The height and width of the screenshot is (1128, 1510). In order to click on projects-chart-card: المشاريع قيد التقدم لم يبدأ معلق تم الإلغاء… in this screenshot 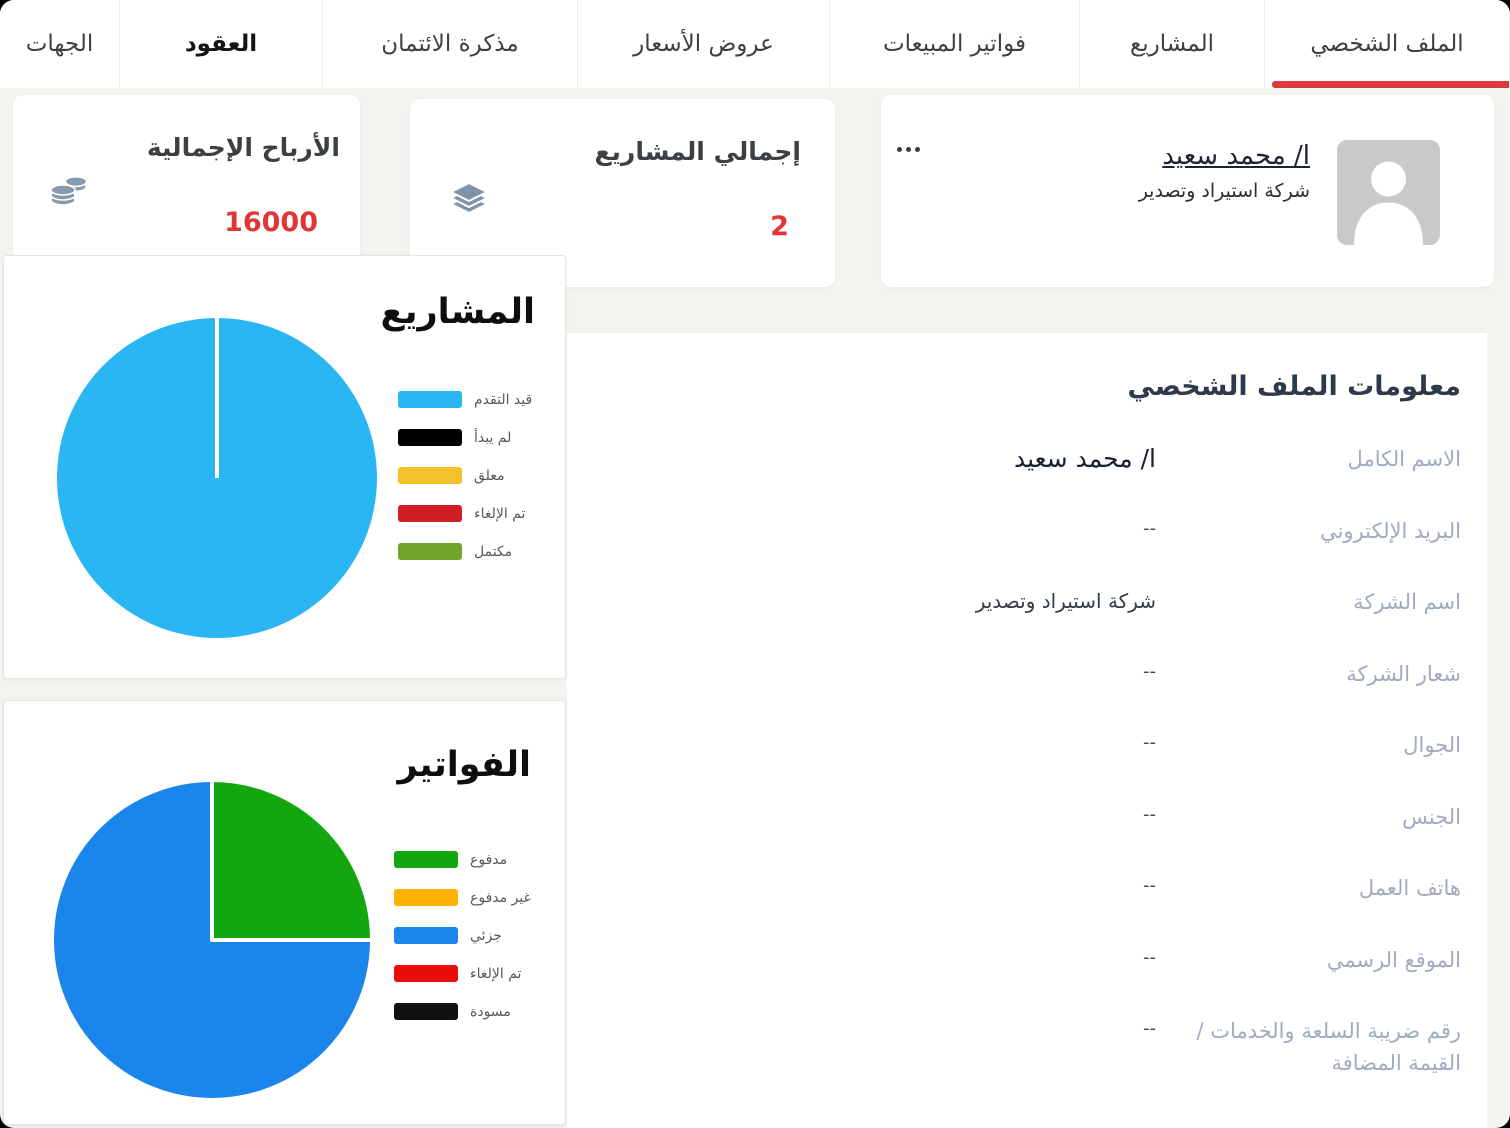, I will do `click(284, 467)`.